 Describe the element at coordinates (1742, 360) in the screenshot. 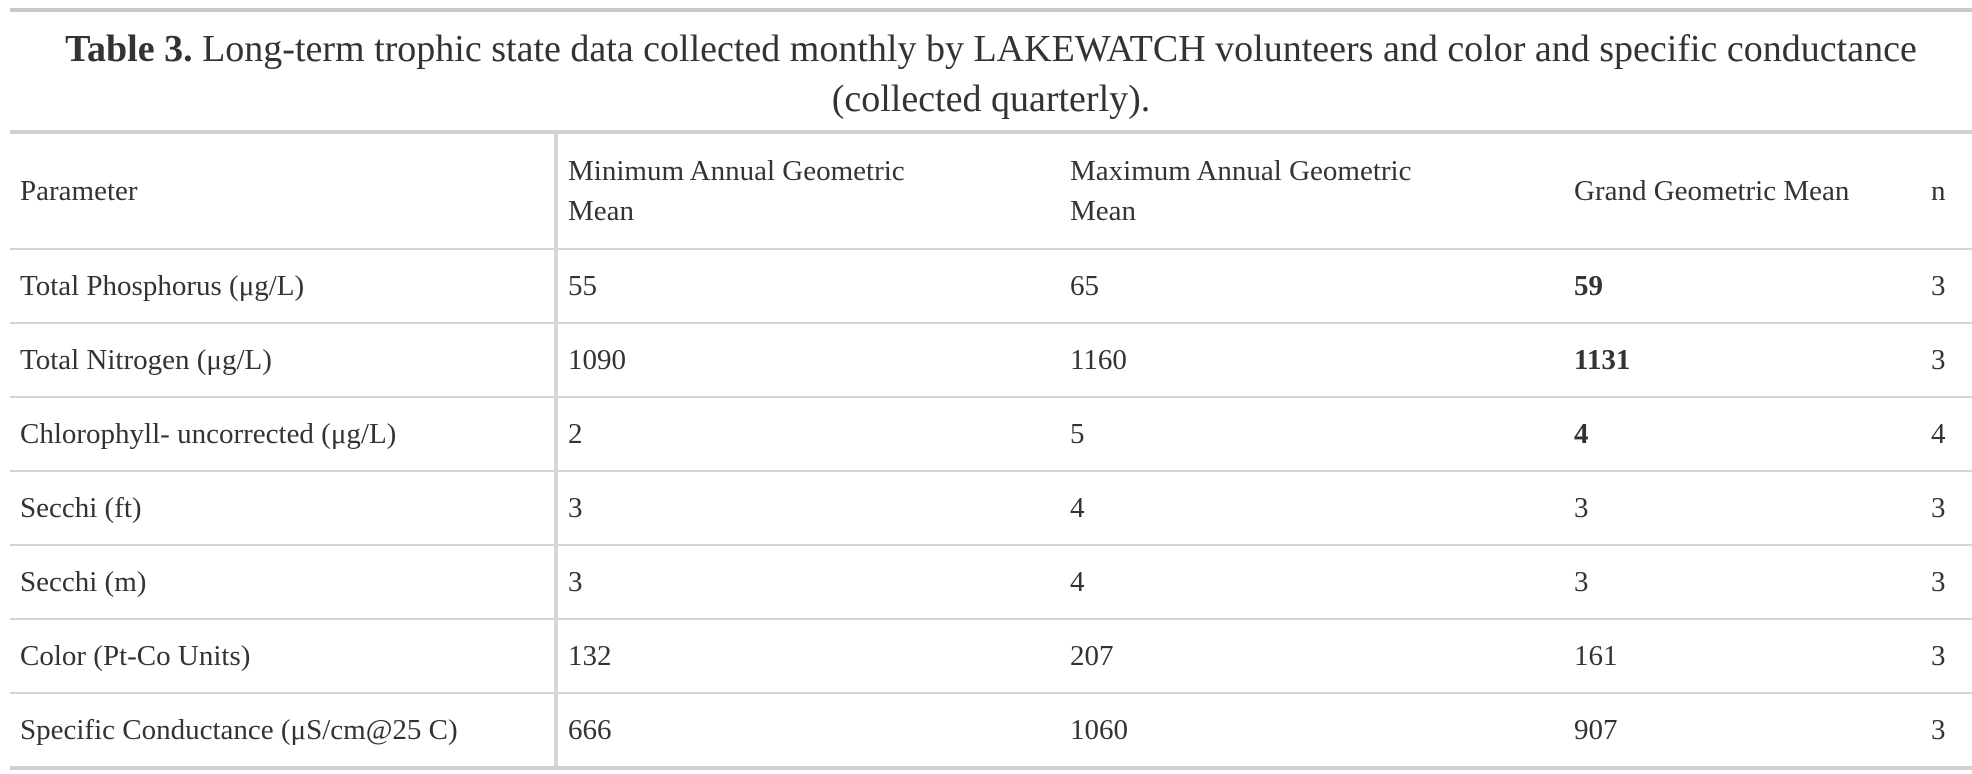

I see `cell-grand: 1131` at that location.